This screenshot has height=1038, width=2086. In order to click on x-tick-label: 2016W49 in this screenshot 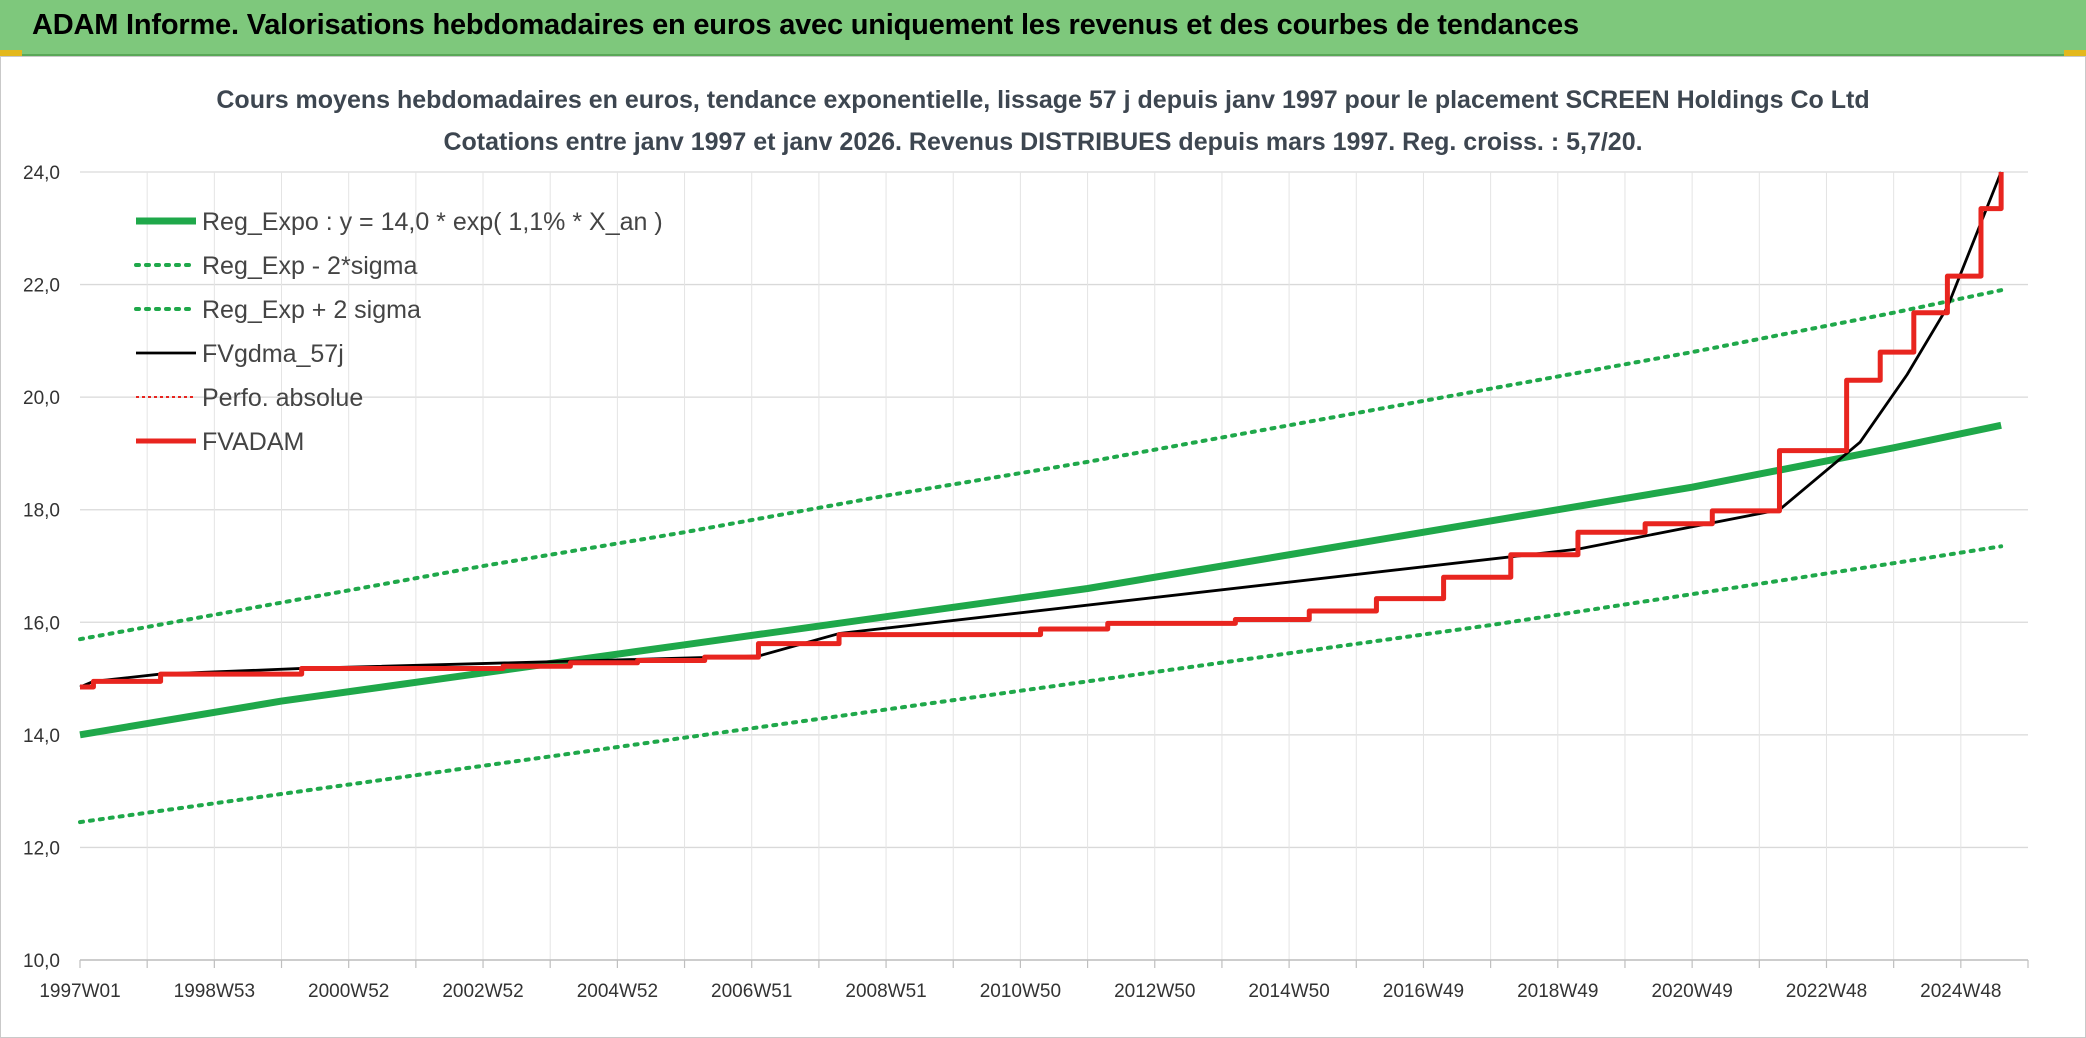, I will do `click(1423, 991)`.